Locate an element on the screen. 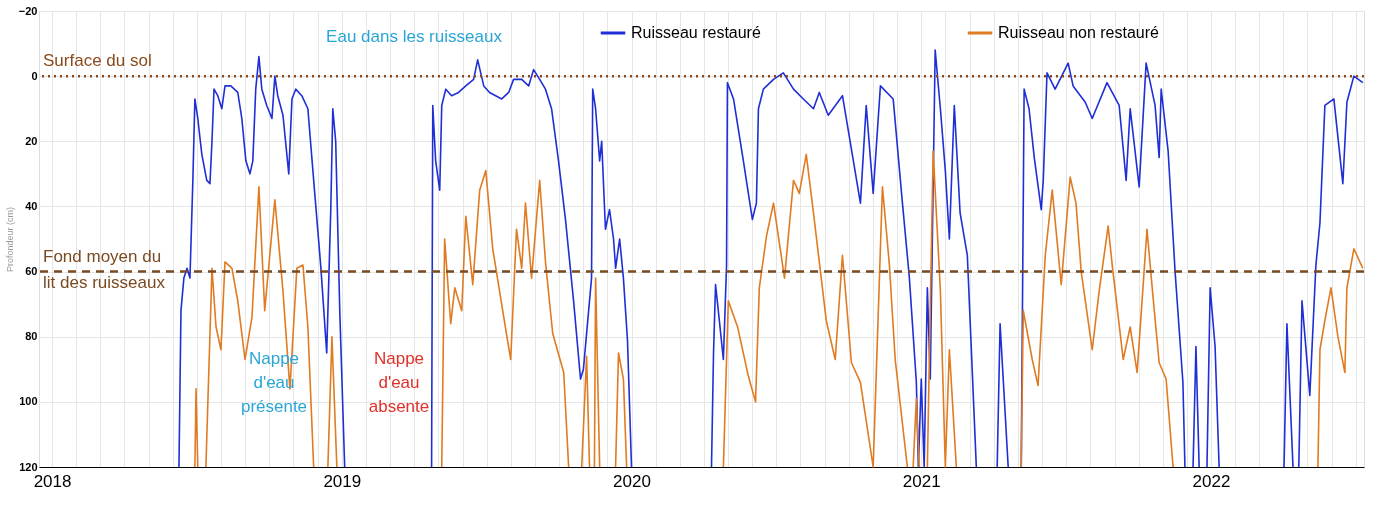 The width and height of the screenshot is (1381, 515). x-tick-label: 2021 is located at coordinates (921, 481).